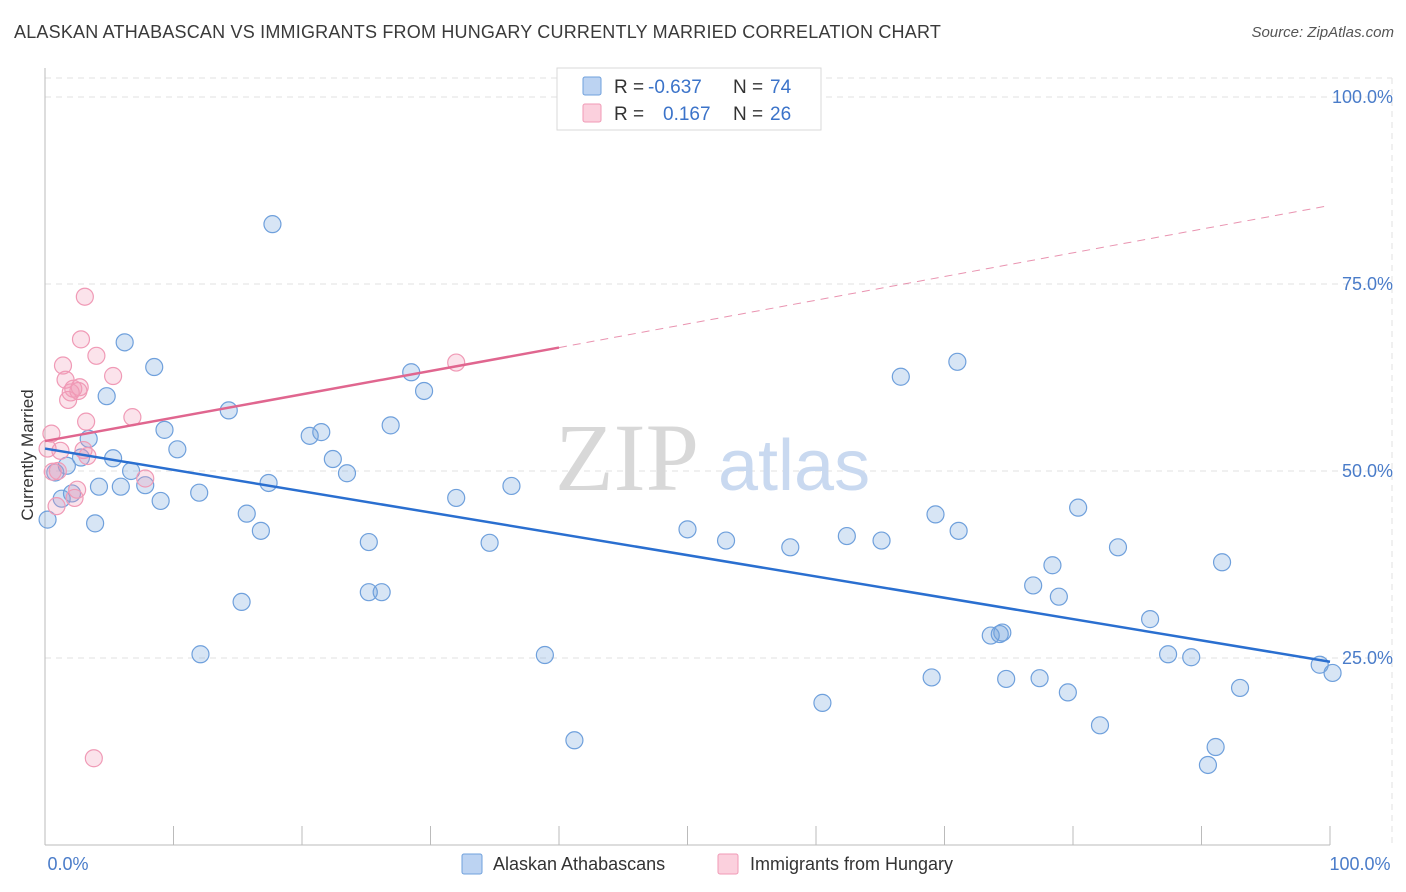 Image resolution: width=1406 pixels, height=892 pixels. I want to click on y-tick-label: 50.0%, so click(1367, 471).